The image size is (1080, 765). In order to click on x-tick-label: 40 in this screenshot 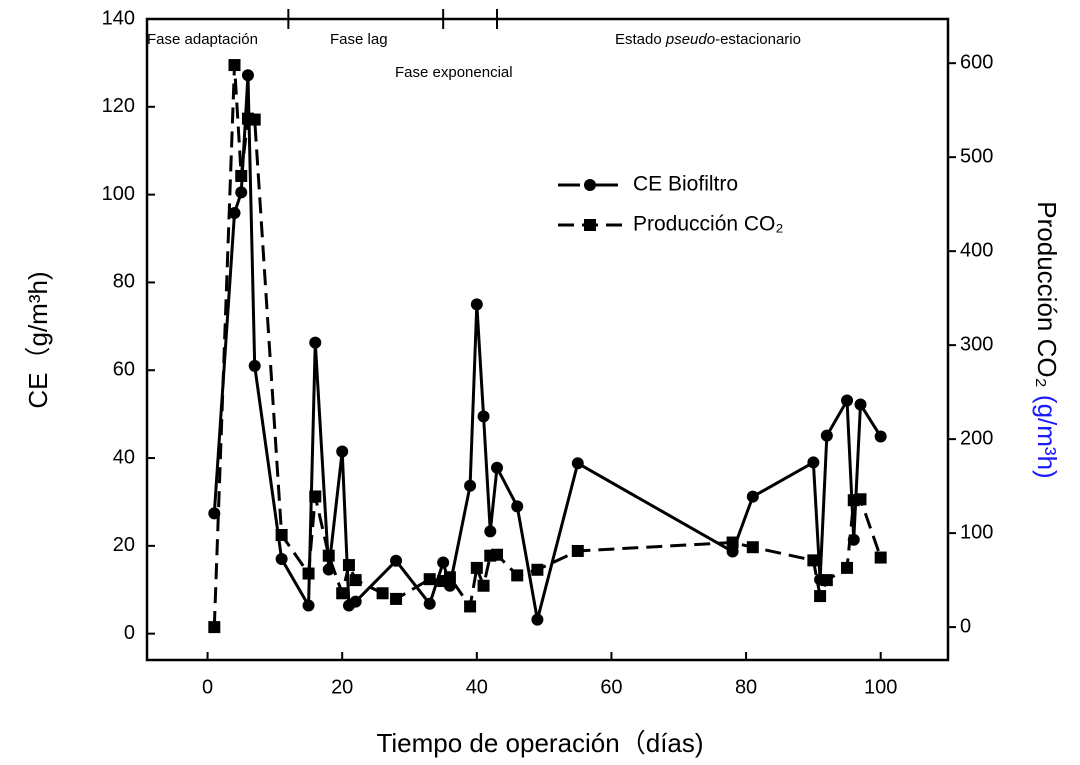, I will do `click(477, 687)`.